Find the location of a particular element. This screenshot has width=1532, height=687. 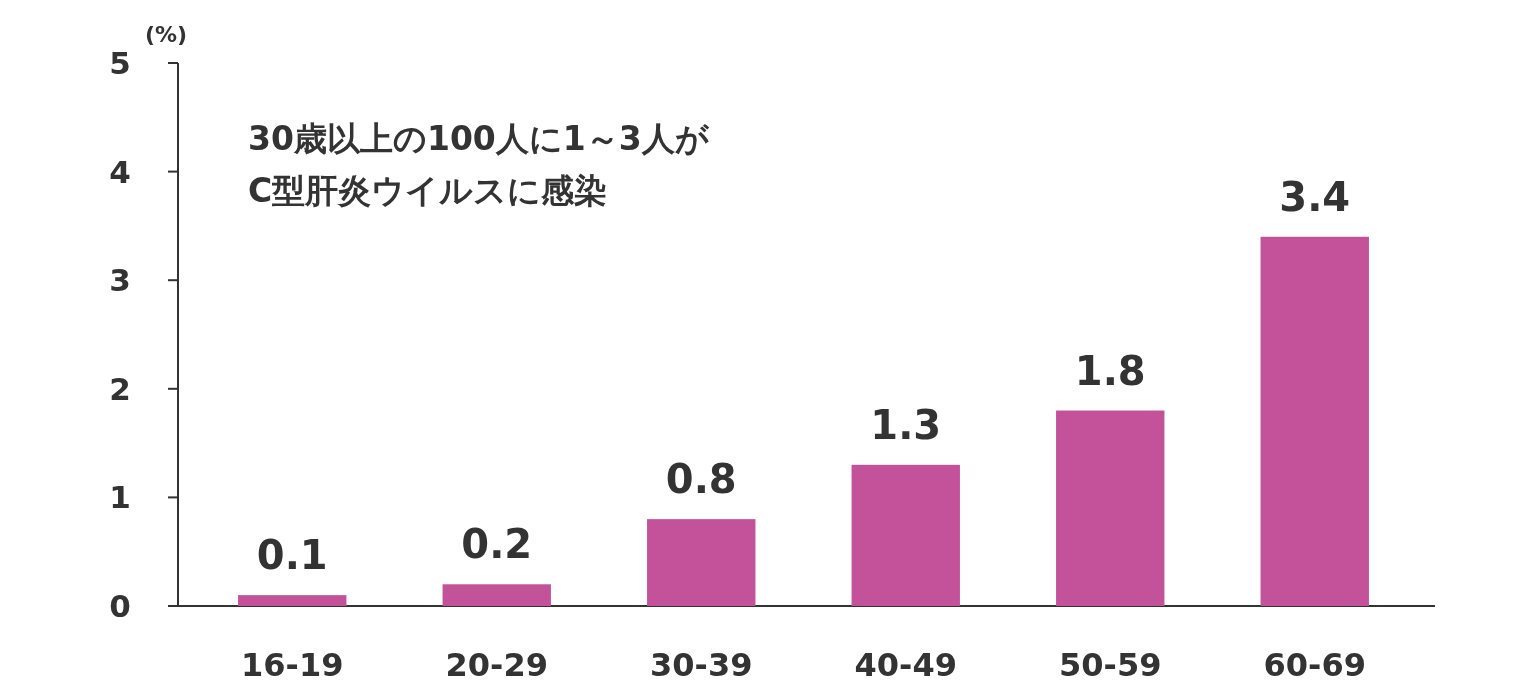

x-tick-label: 30-39 is located at coordinates (701, 665).